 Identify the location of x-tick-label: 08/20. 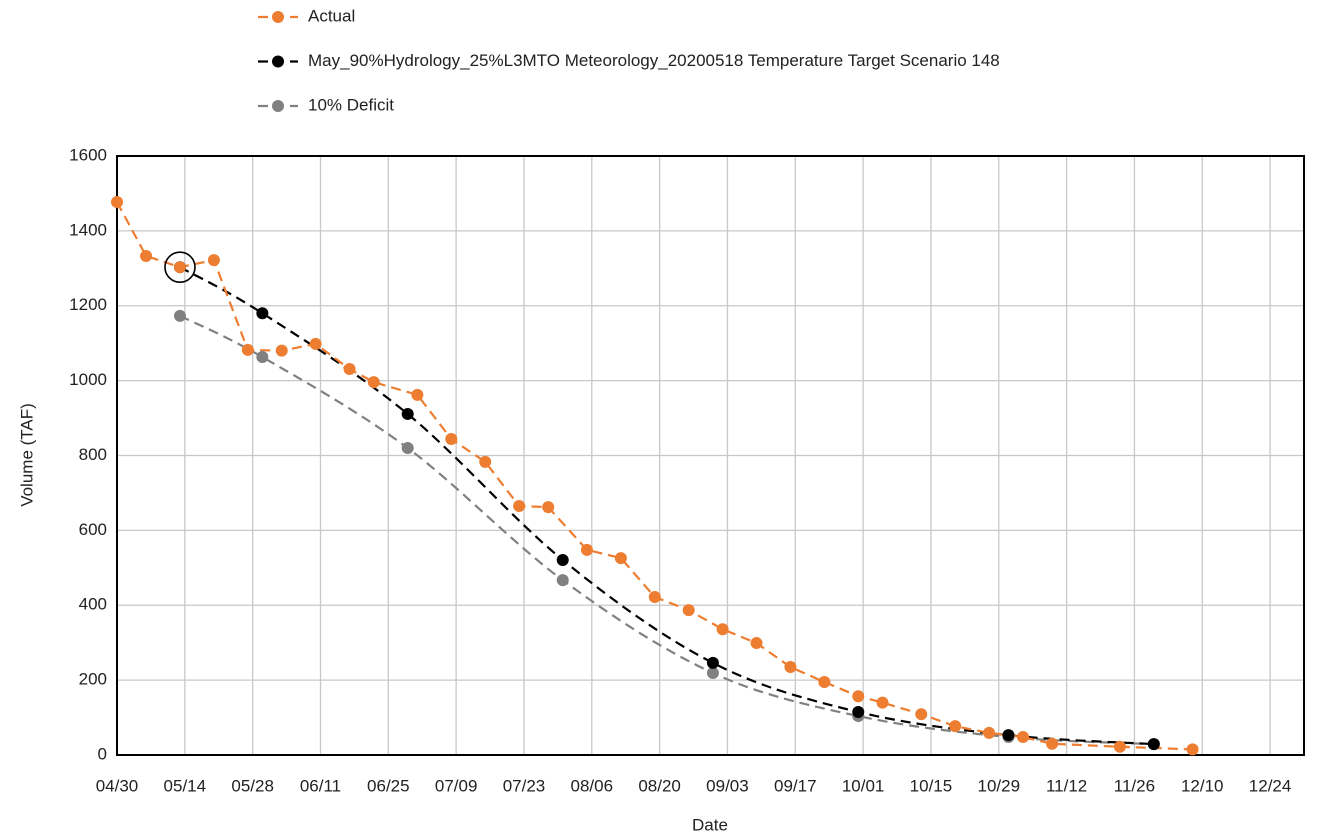
(659, 785).